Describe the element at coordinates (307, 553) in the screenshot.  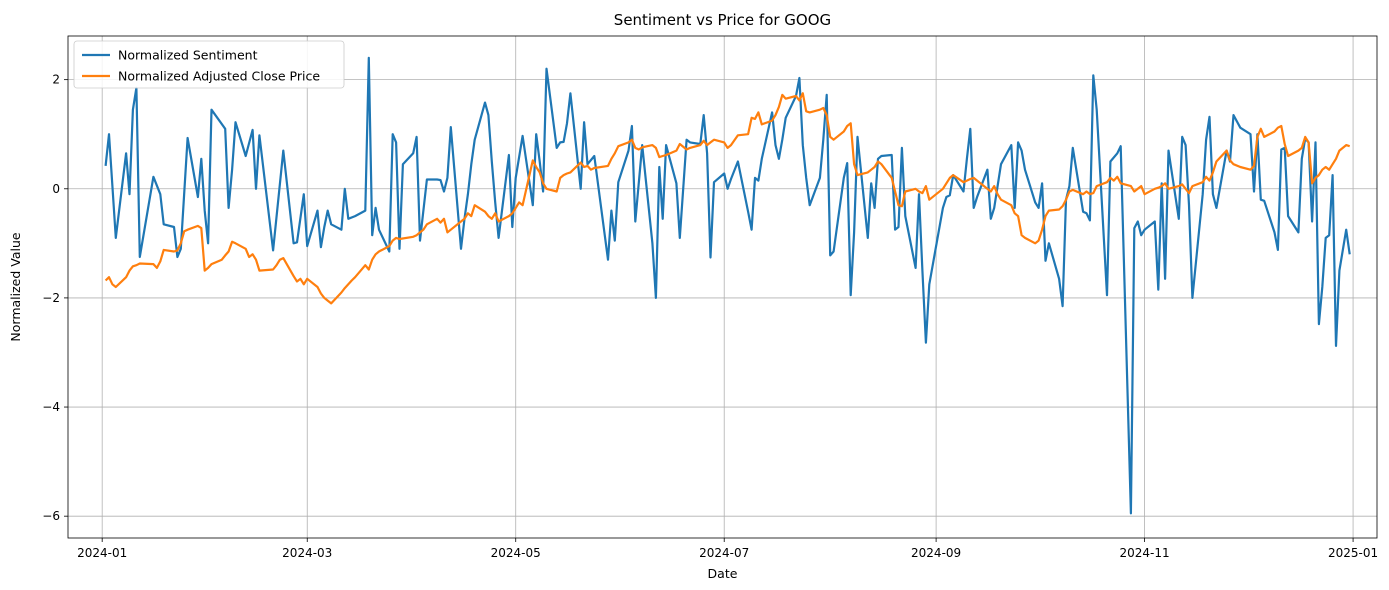
I see `x-tick-label: 2024-03` at that location.